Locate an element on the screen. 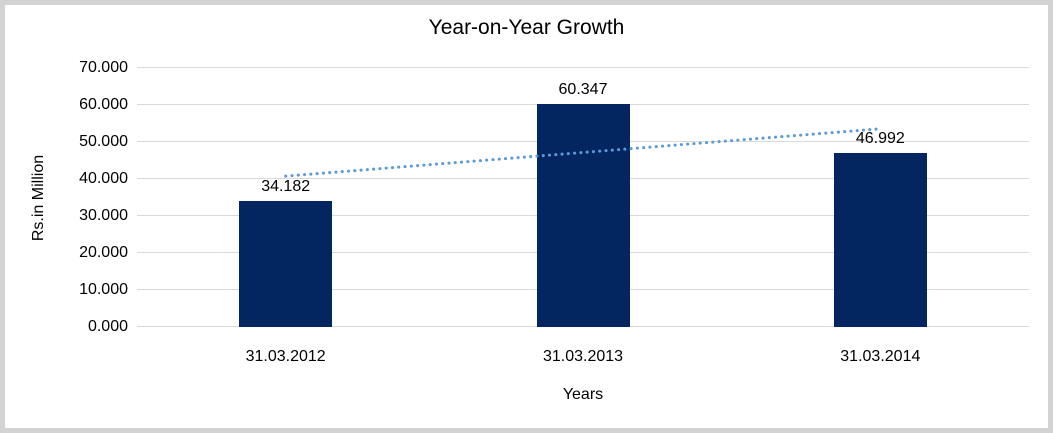 The height and width of the screenshot is (433, 1053). y-tick-label: 30.000 is located at coordinates (103, 215).